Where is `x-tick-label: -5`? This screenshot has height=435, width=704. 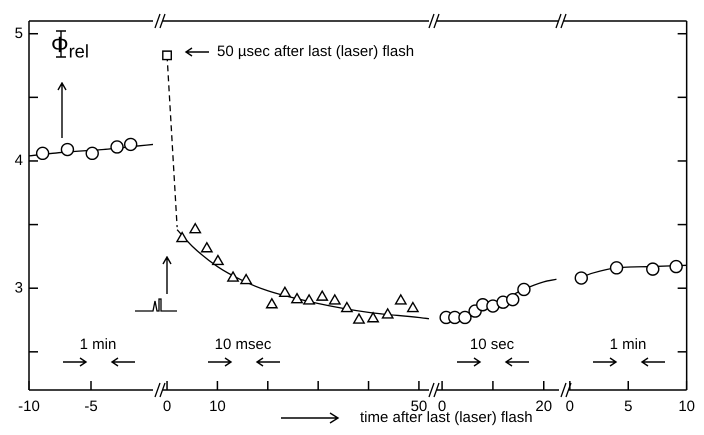
x-tick-label: -5 is located at coordinates (91, 407).